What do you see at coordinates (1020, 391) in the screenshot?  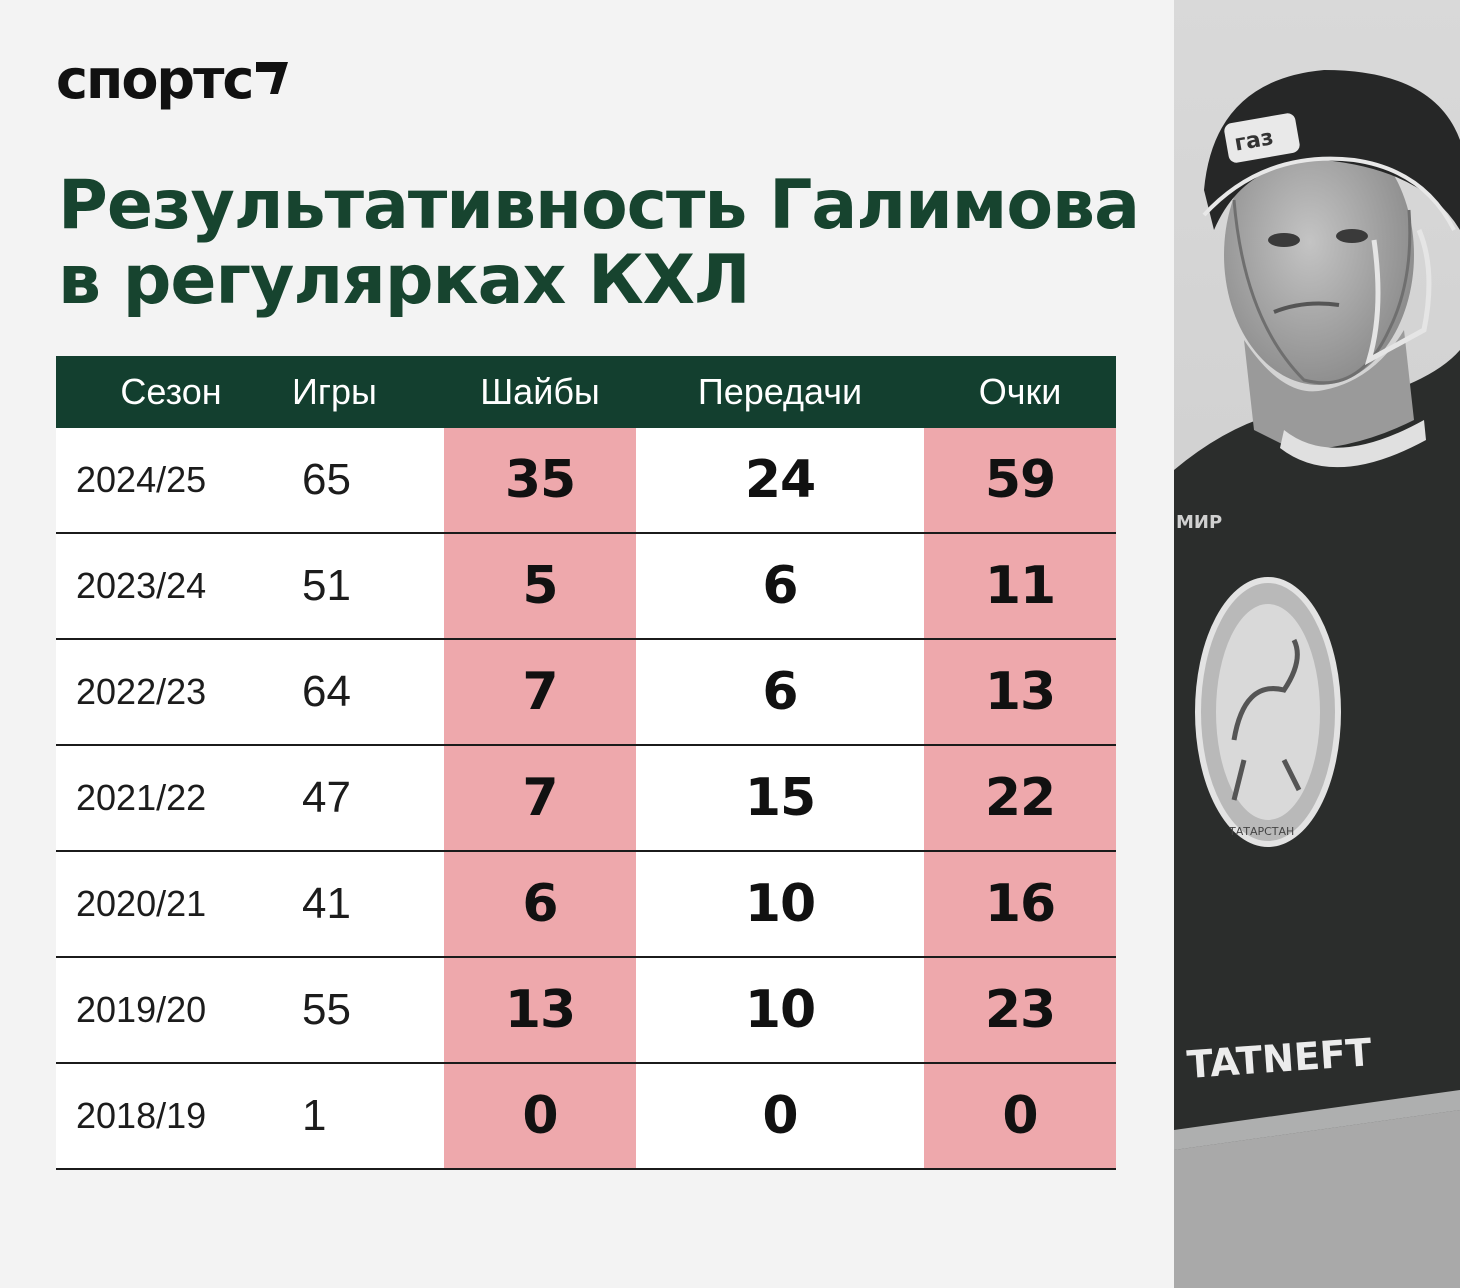 I see `header-points: Очки` at bounding box center [1020, 391].